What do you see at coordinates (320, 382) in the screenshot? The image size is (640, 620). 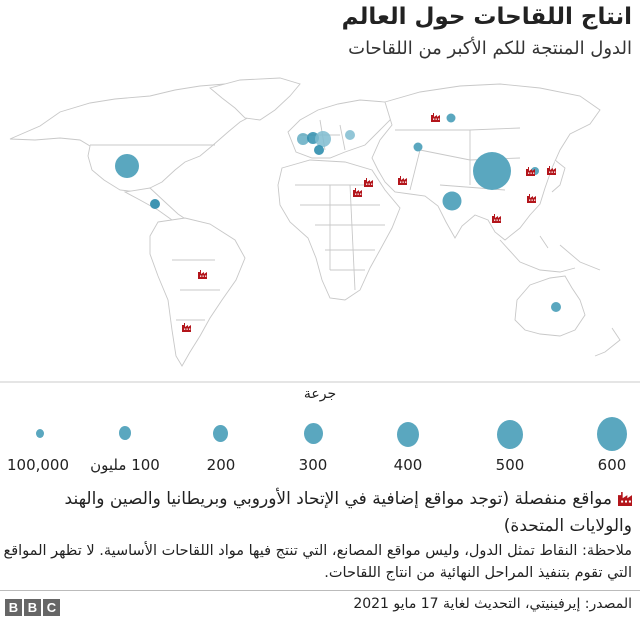 I see `map-divider` at bounding box center [320, 382].